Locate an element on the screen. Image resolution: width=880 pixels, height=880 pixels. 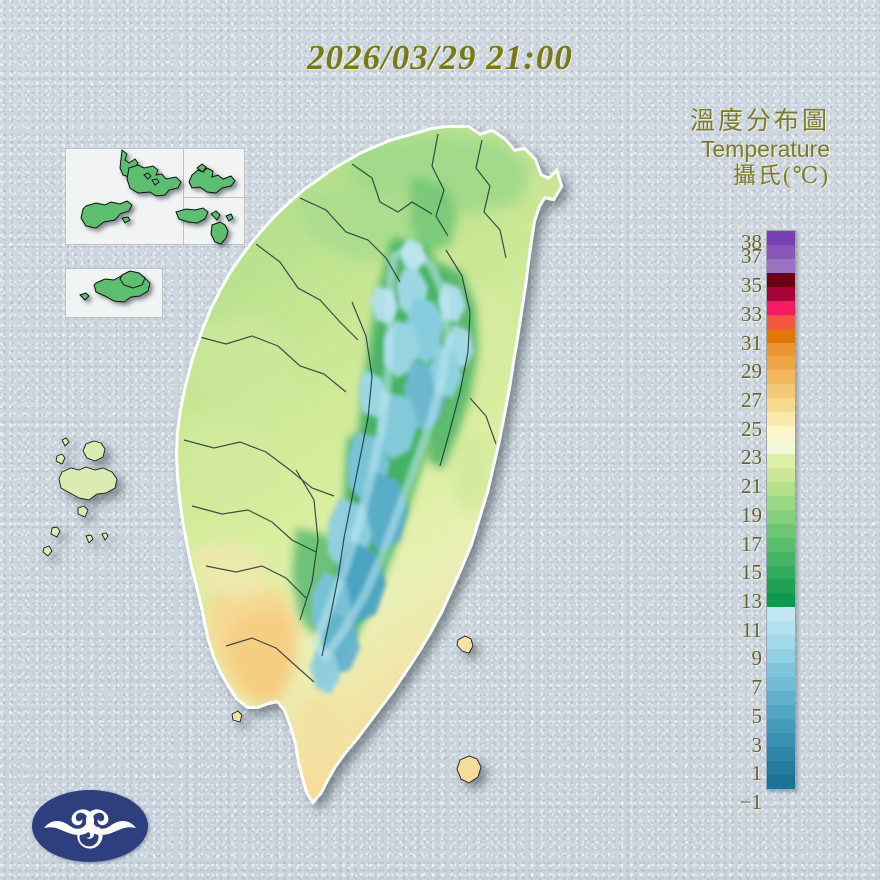
page-title: 2026/03/29 21:00 is located at coordinates (440, 57).